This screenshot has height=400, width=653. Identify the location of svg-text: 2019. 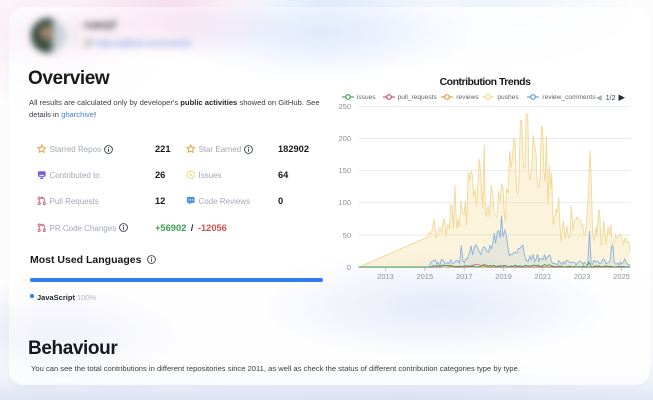
(503, 276).